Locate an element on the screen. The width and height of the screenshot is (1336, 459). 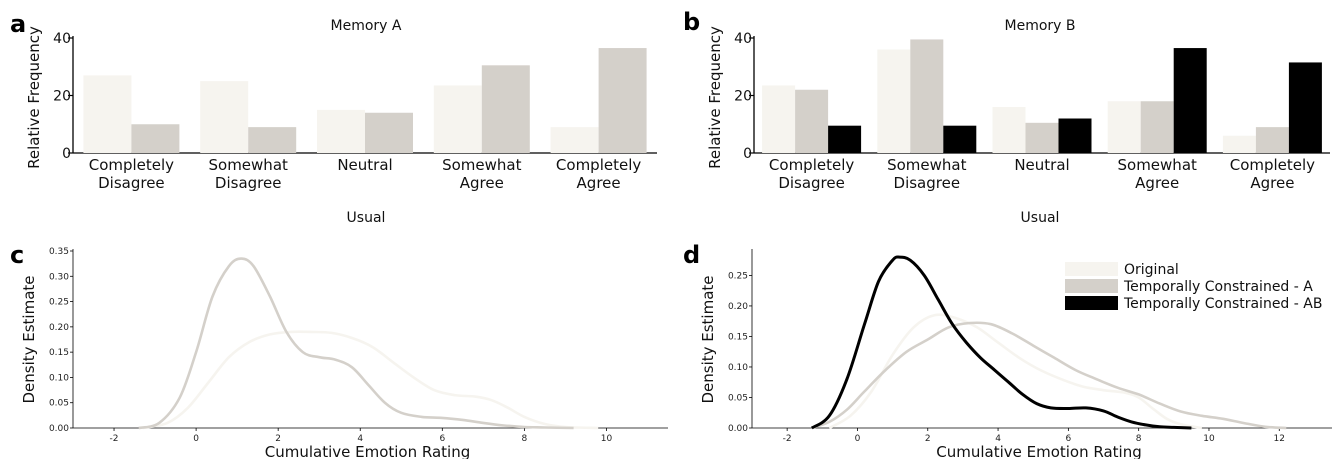
y-tick-label-d: 0.20 is located at coordinates (738, 307).